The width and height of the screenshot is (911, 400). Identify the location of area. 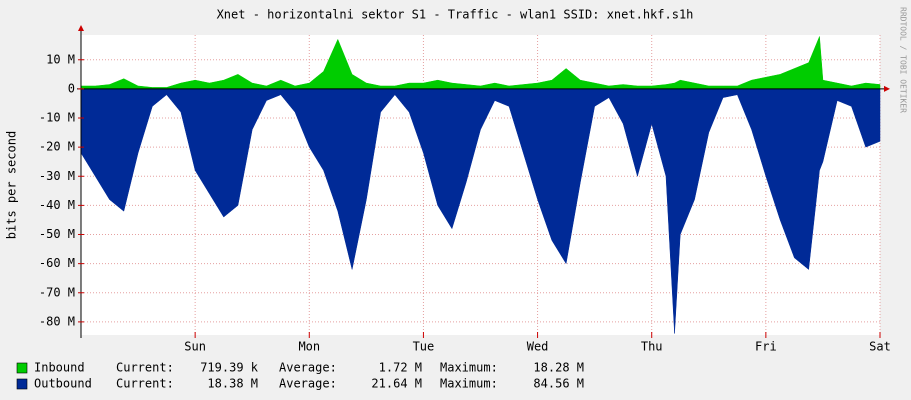
(480, 63).